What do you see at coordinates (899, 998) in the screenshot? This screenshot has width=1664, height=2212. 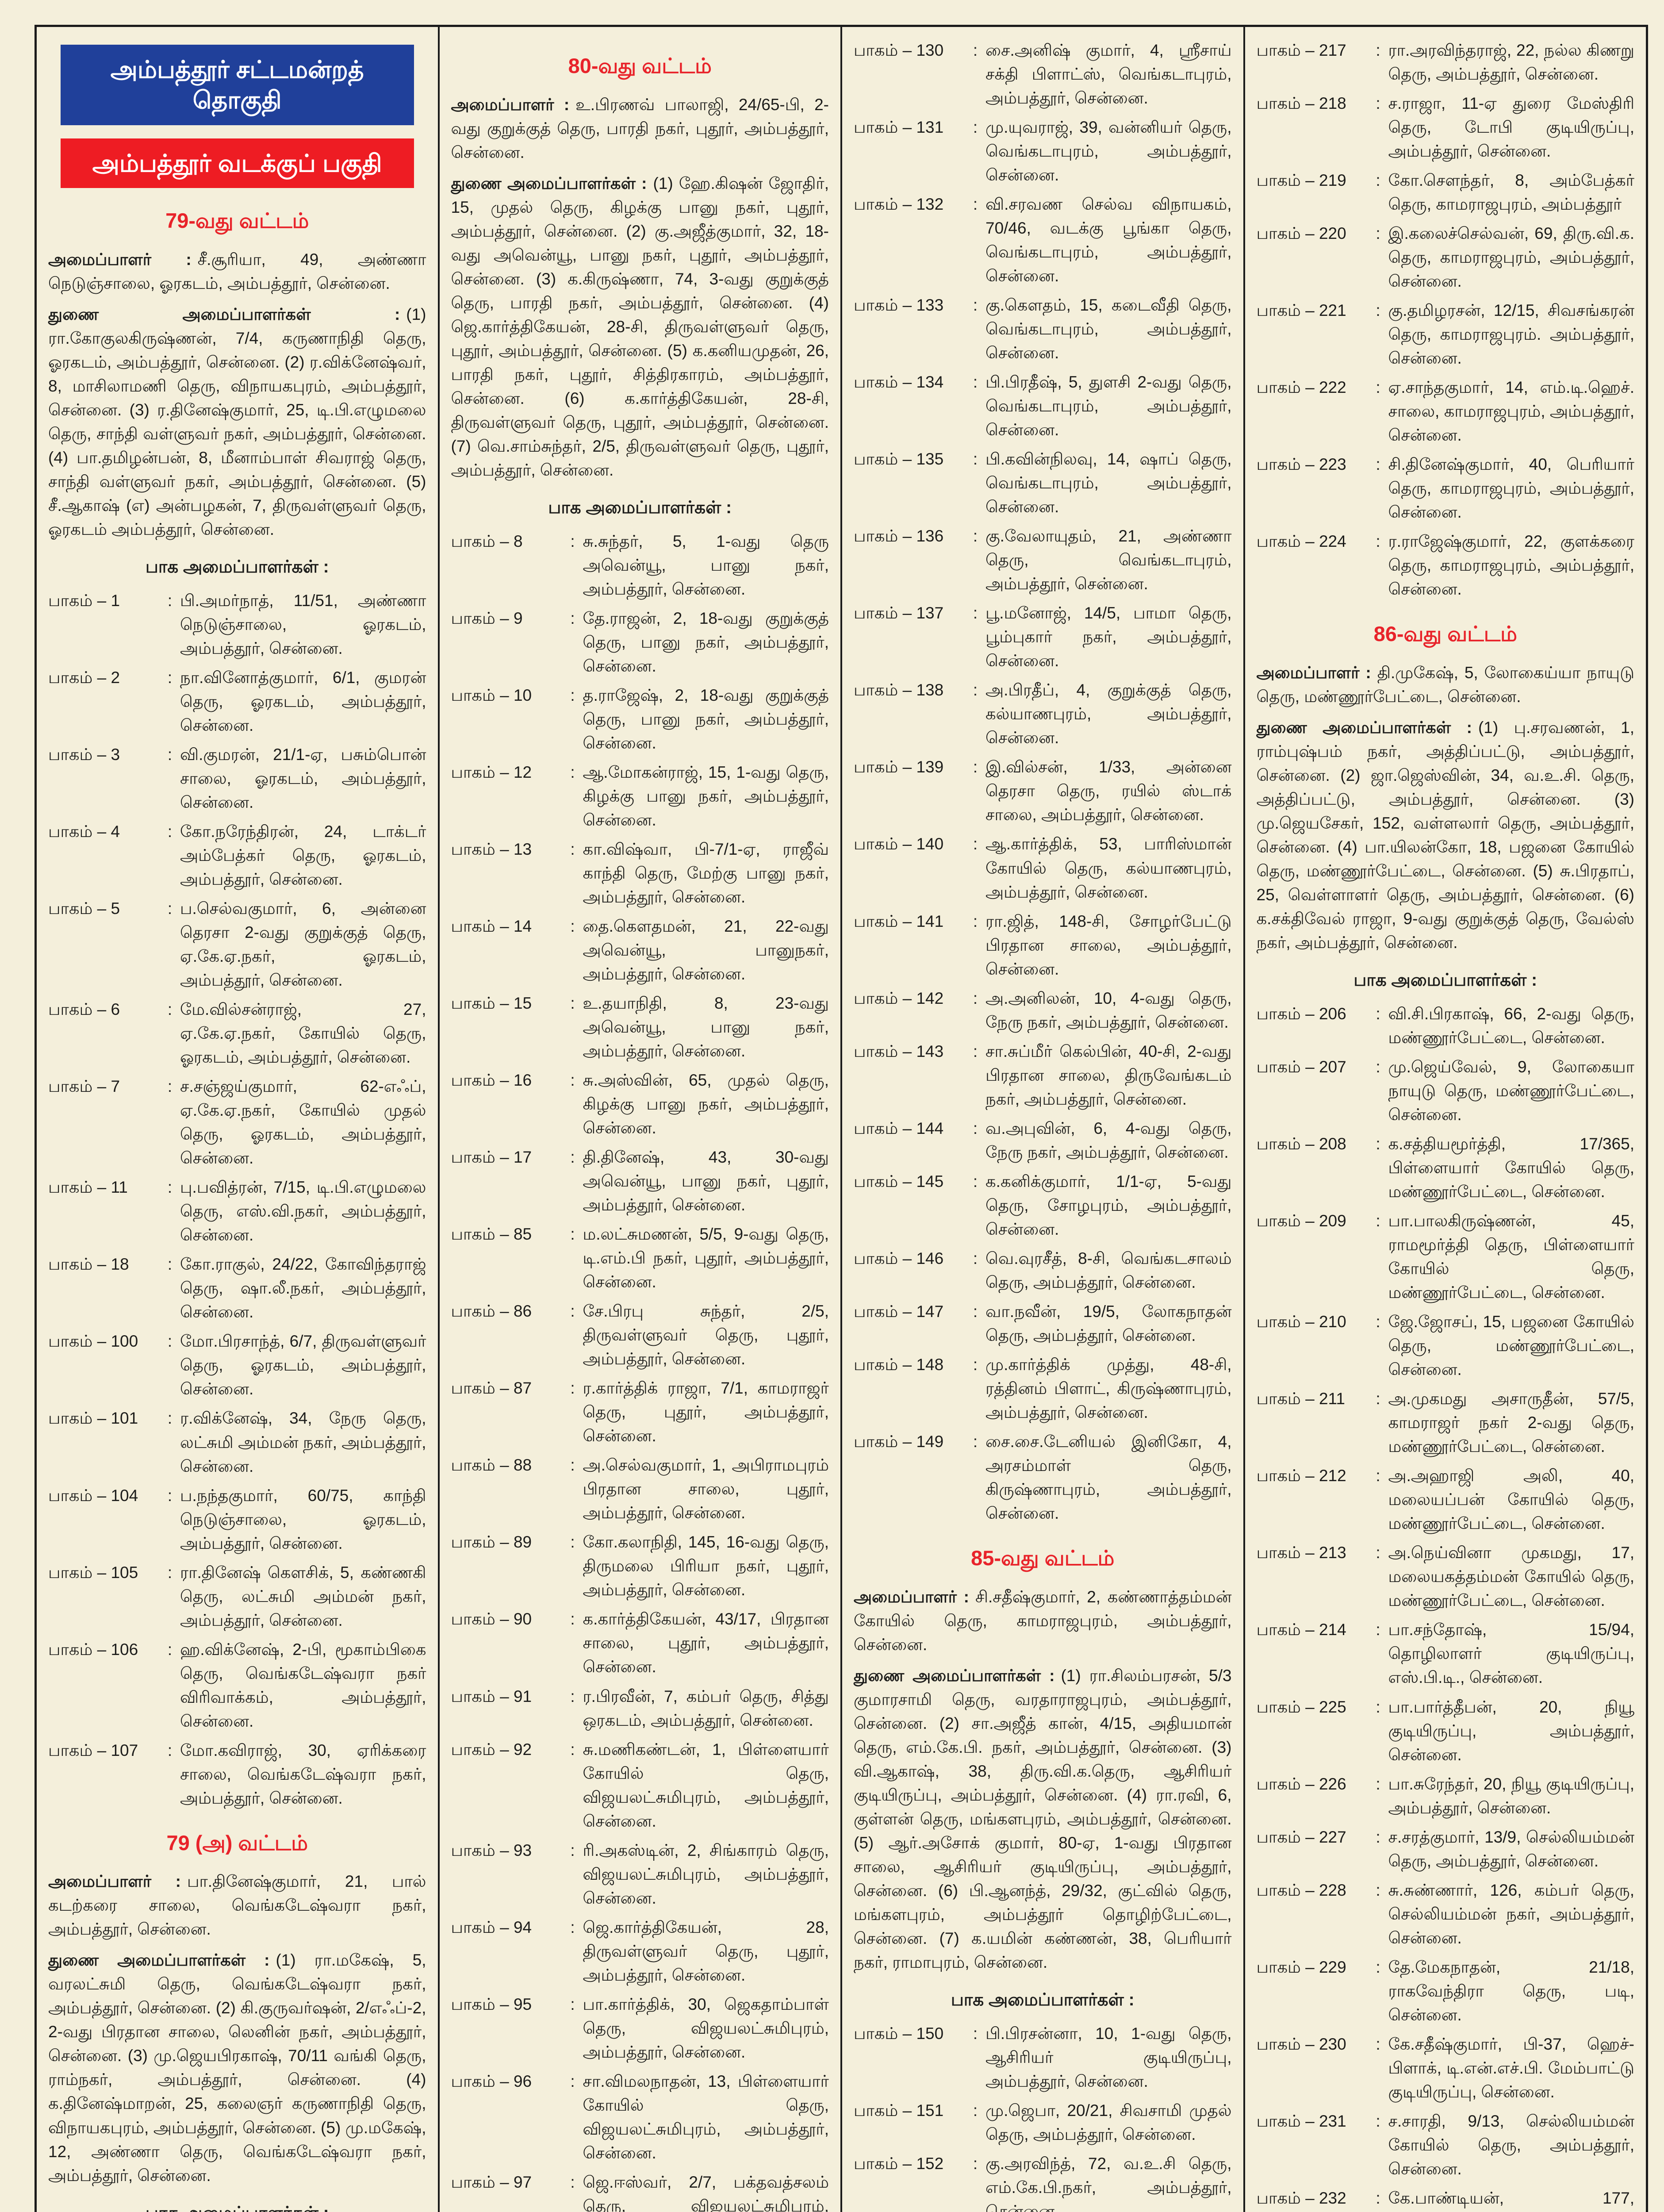 I see `part-number: பாகம் – 142` at bounding box center [899, 998].